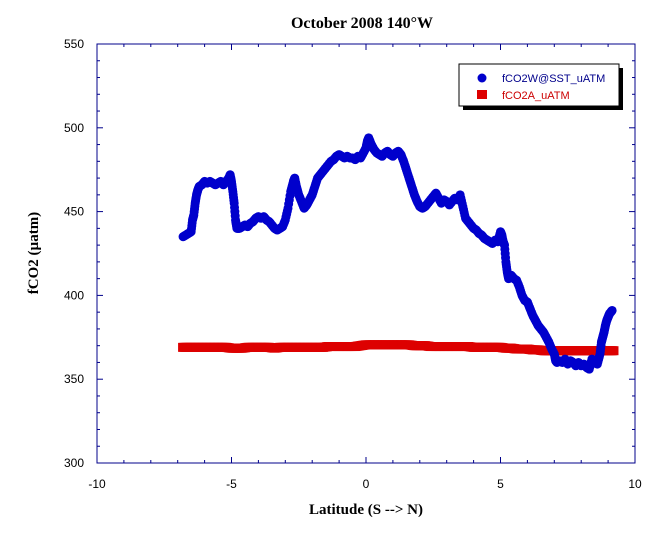 This screenshot has height=534, width=672. Describe the element at coordinates (74, 212) in the screenshot. I see `y-tick-label: 450` at that location.